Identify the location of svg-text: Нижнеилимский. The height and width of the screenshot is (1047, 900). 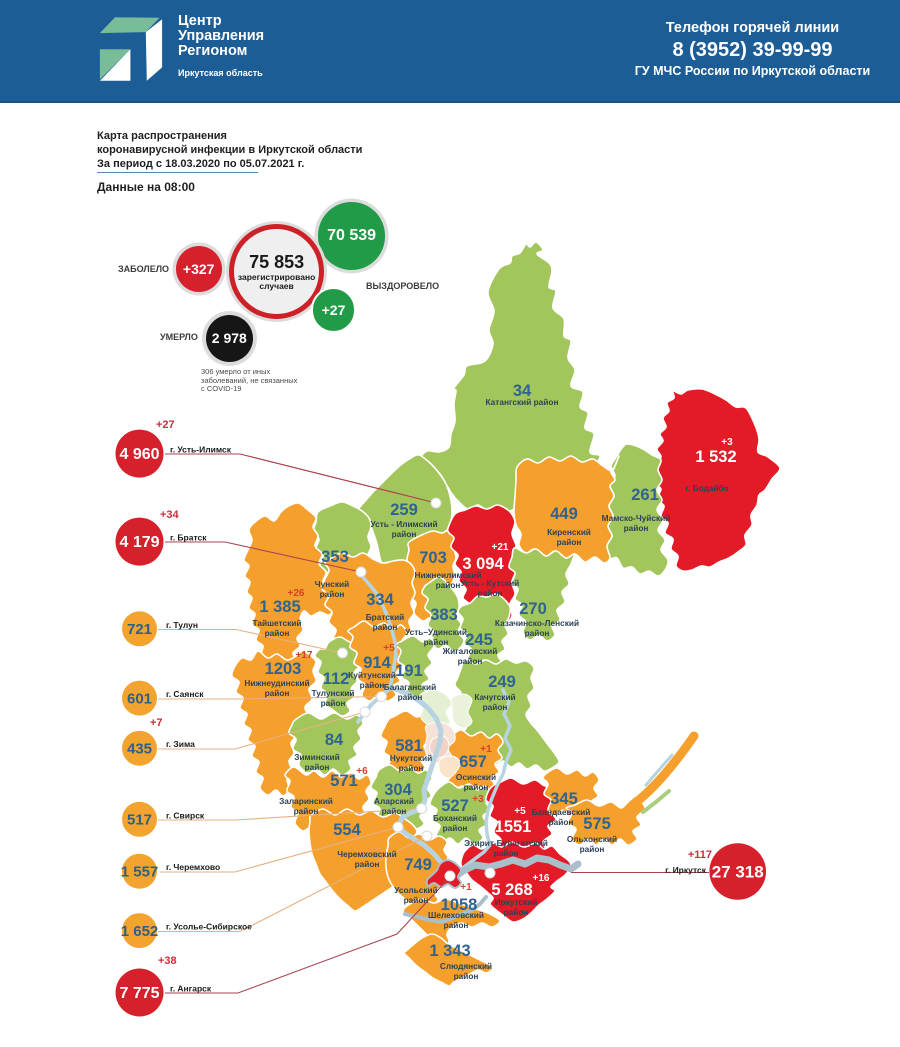
(447, 575).